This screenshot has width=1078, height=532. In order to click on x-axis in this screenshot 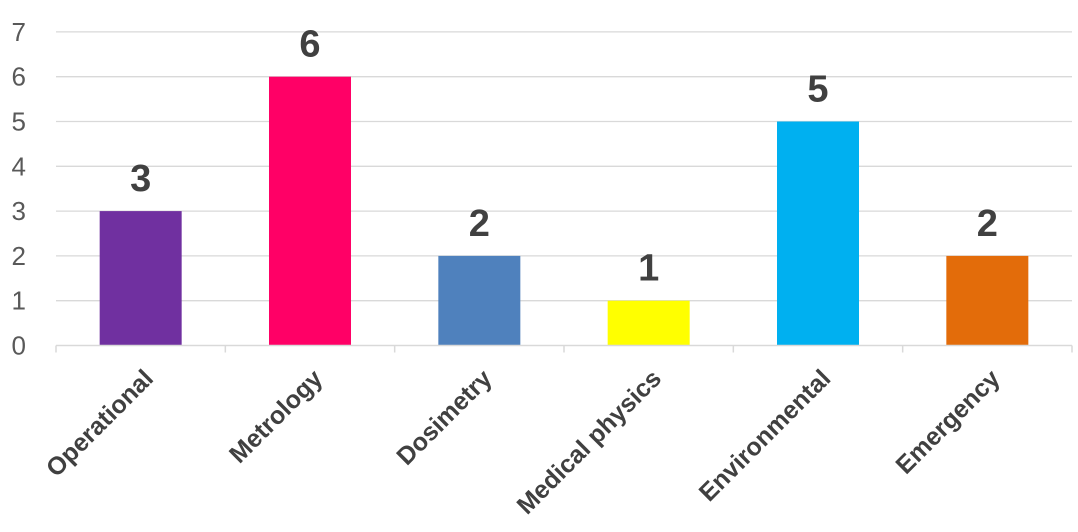, I will do `click(564, 348)`.